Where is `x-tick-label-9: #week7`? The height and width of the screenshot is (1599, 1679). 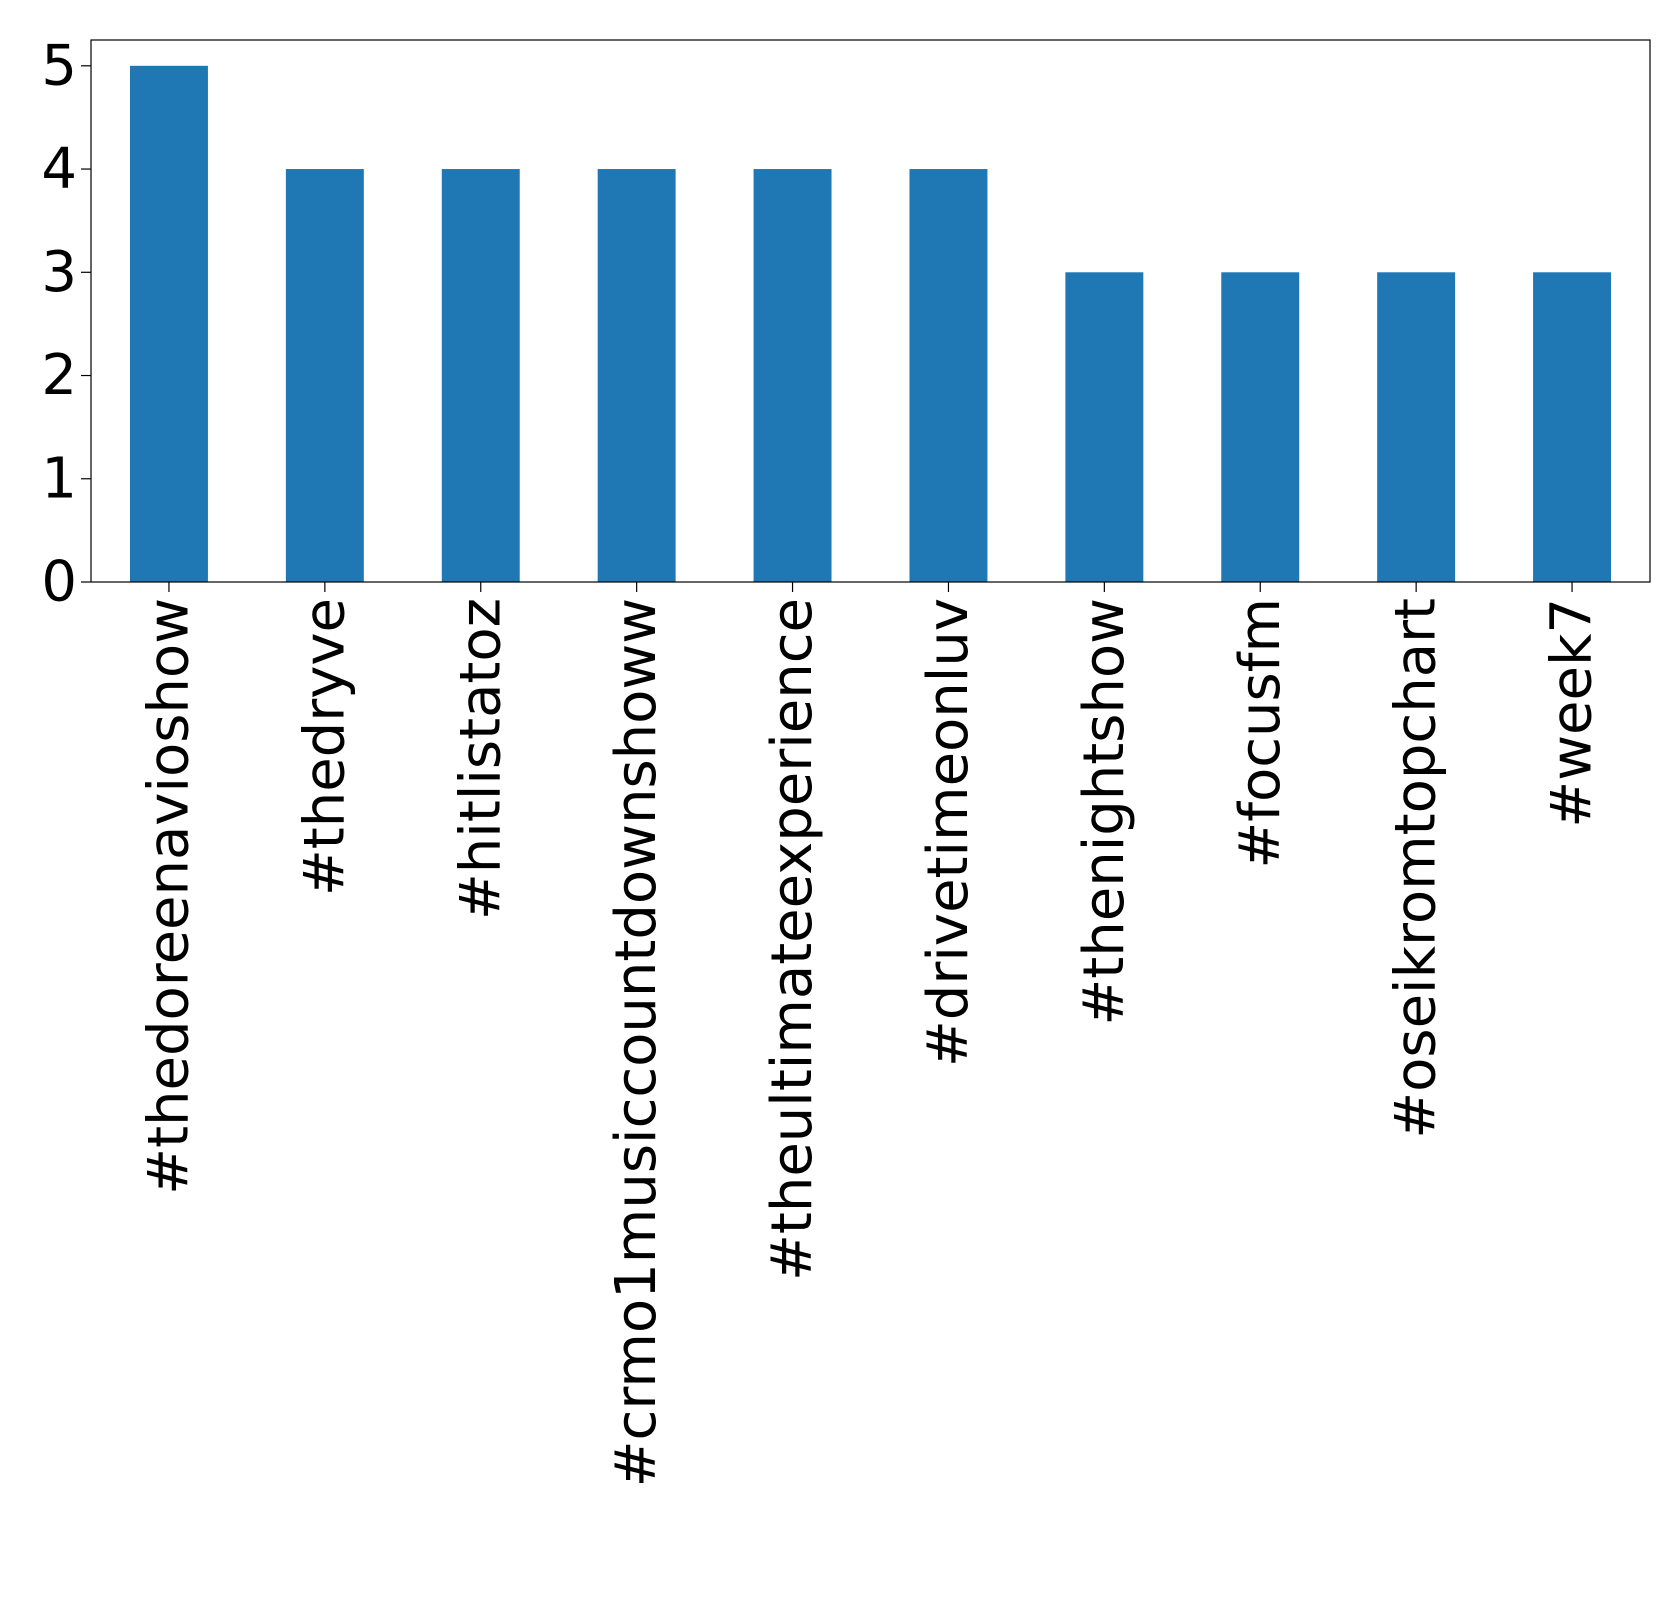
x-tick-label-9: #week7 is located at coordinates (1572, 713).